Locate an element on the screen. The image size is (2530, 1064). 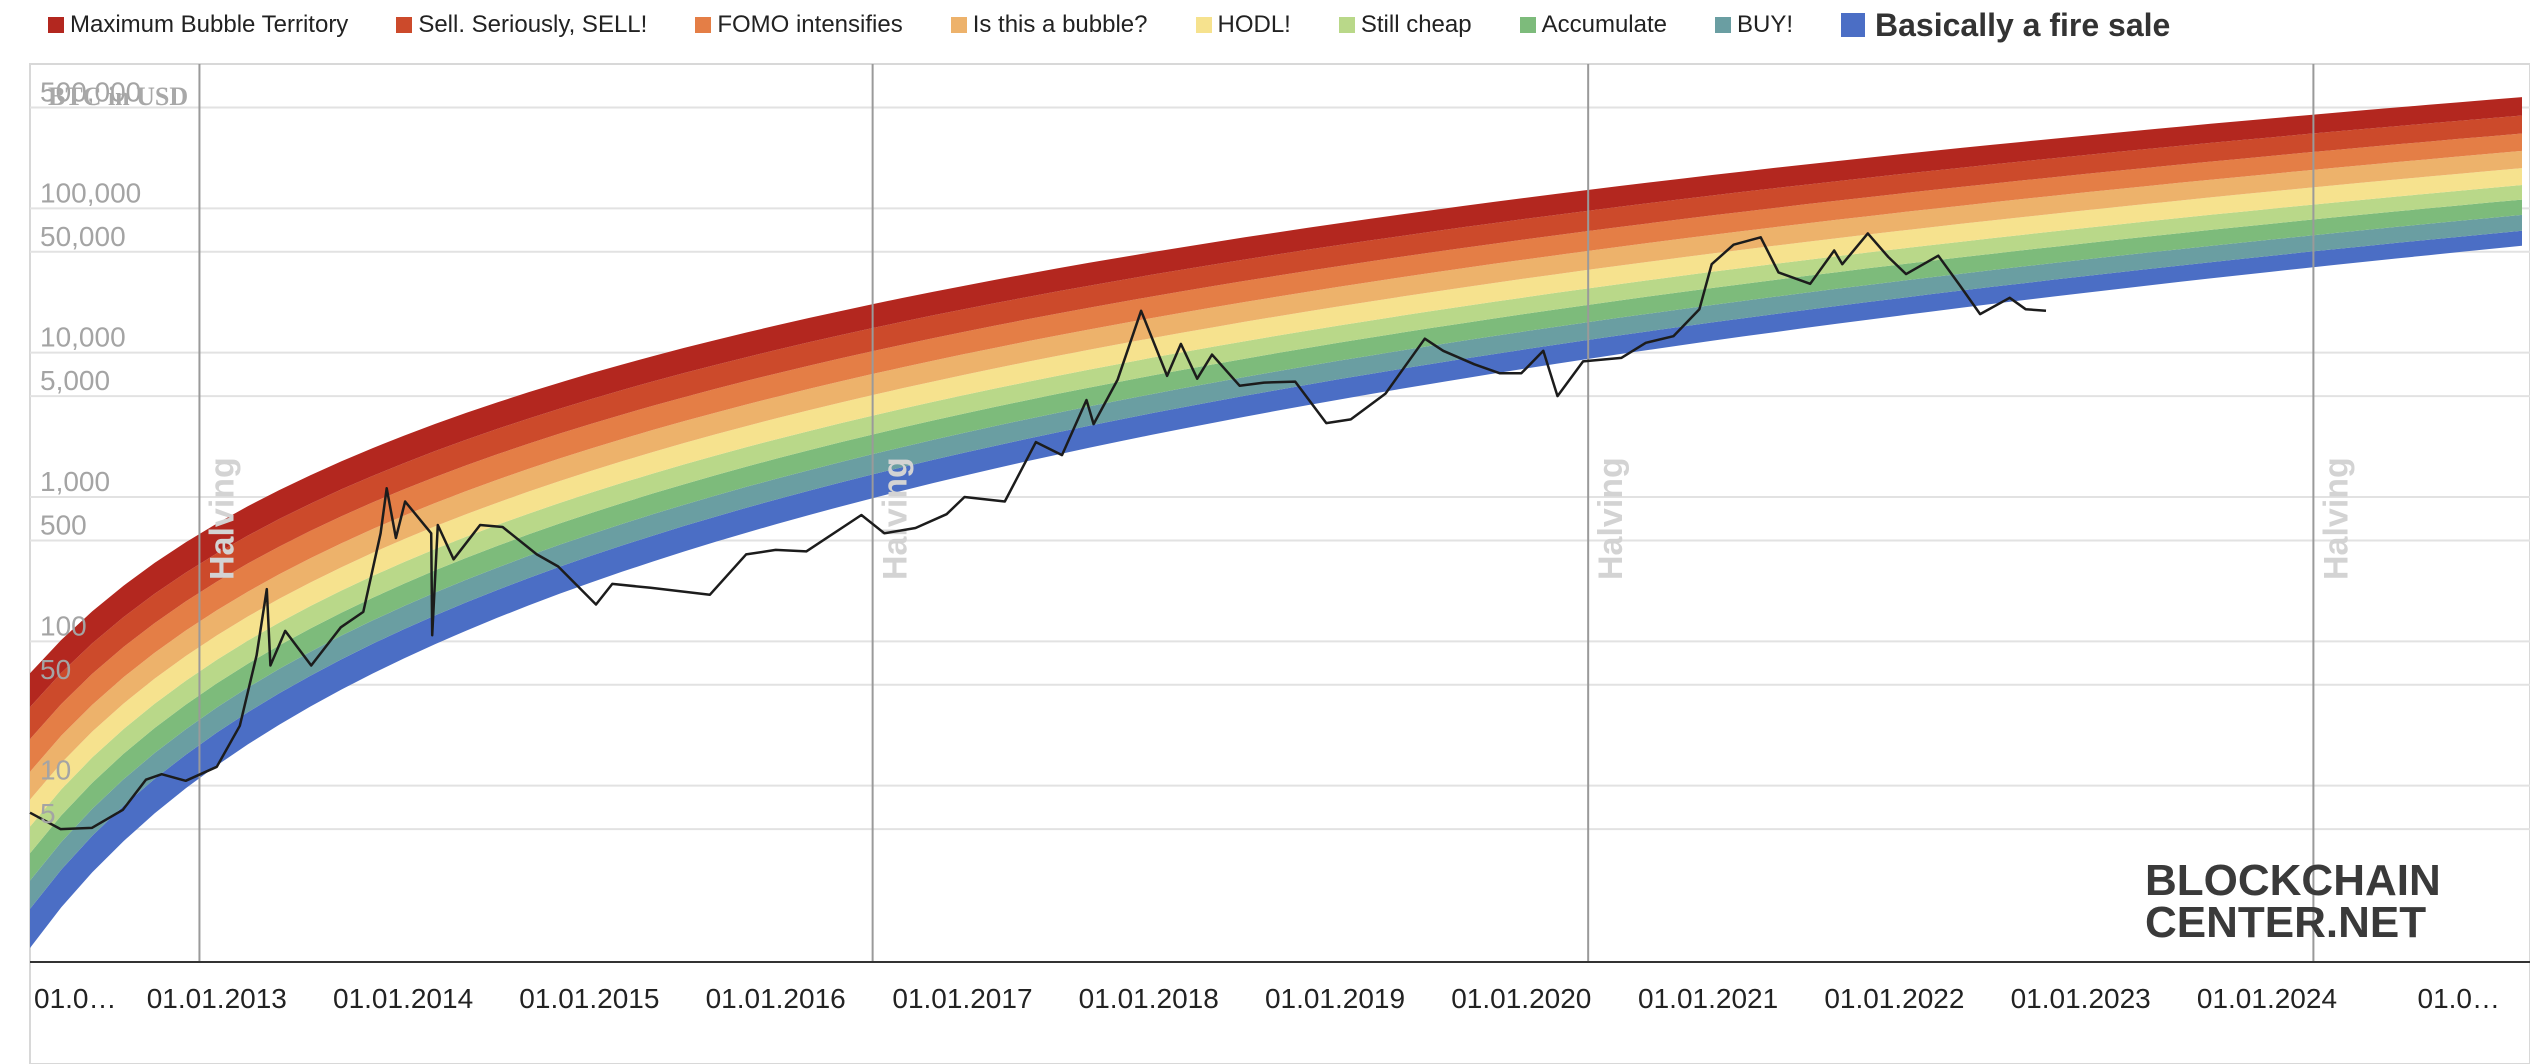
legend-label: BUY! is located at coordinates (1764, 24).